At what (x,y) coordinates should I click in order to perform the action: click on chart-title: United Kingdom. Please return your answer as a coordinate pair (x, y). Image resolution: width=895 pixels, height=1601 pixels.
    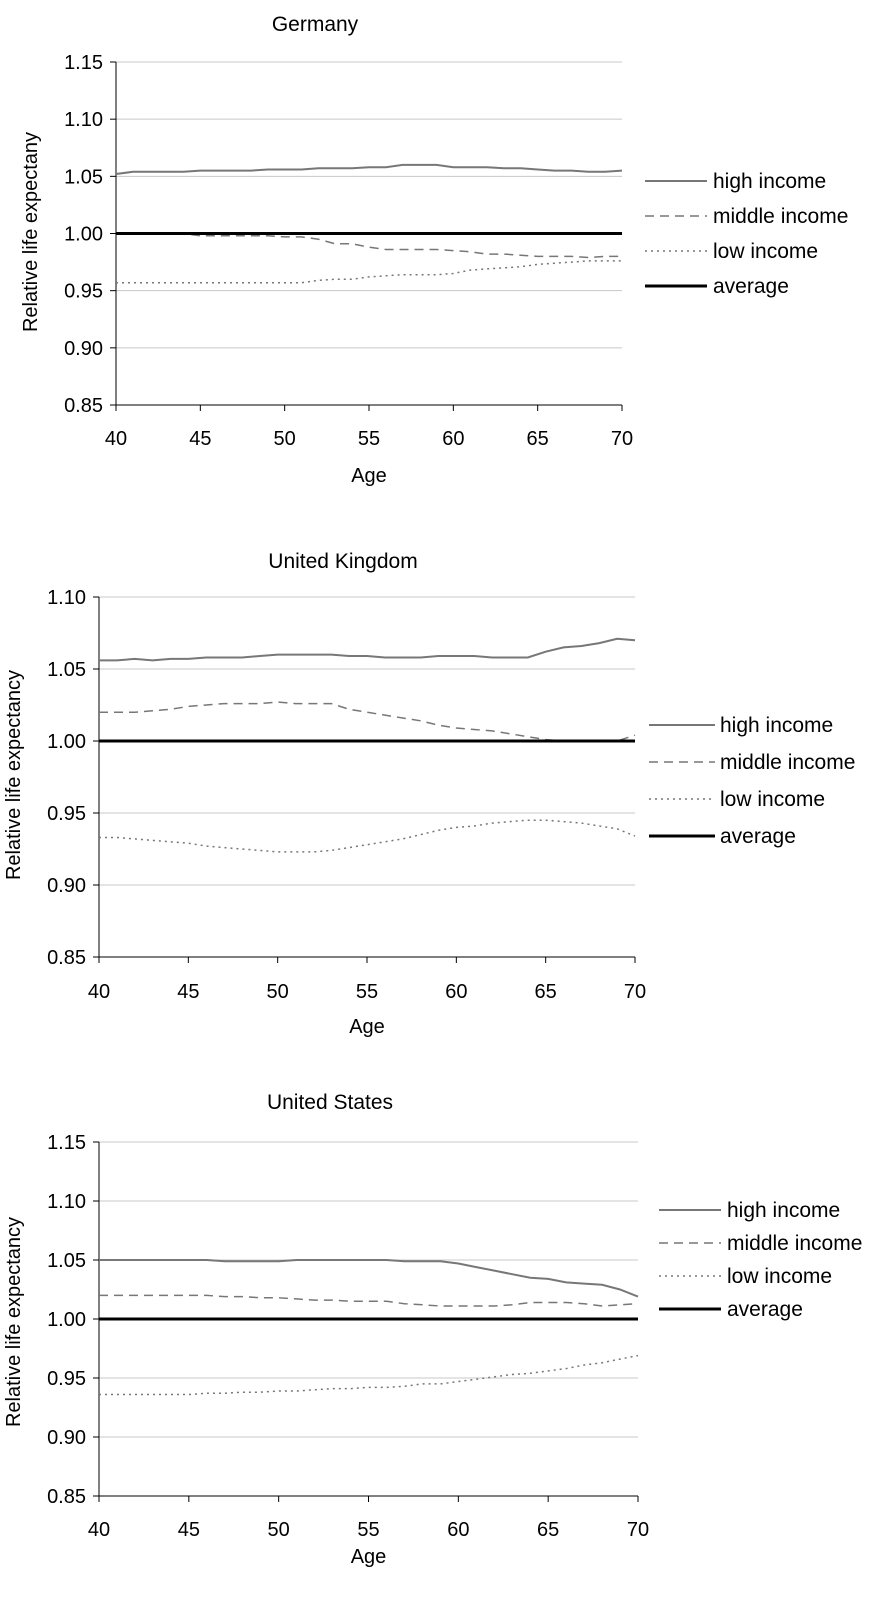
    Looking at the image, I should click on (342, 561).